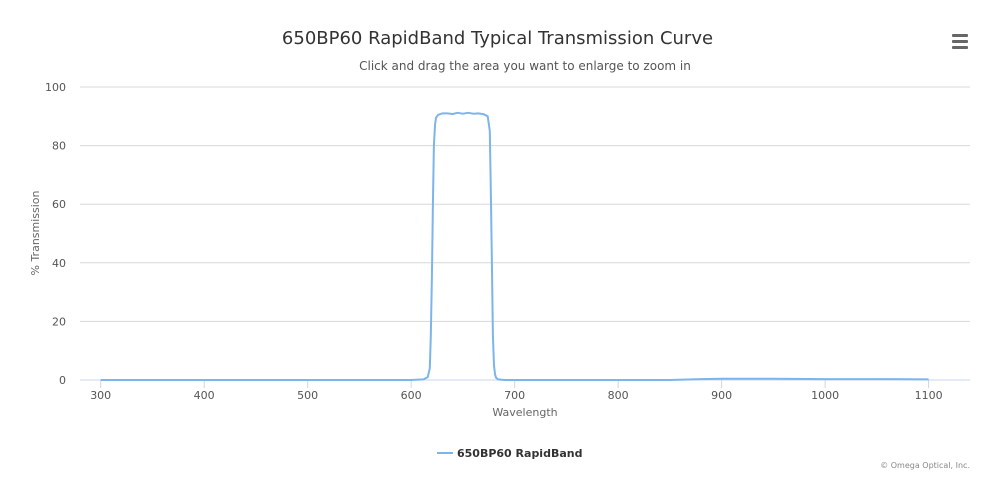  I want to click on y-tick-label: 80, so click(59, 146).